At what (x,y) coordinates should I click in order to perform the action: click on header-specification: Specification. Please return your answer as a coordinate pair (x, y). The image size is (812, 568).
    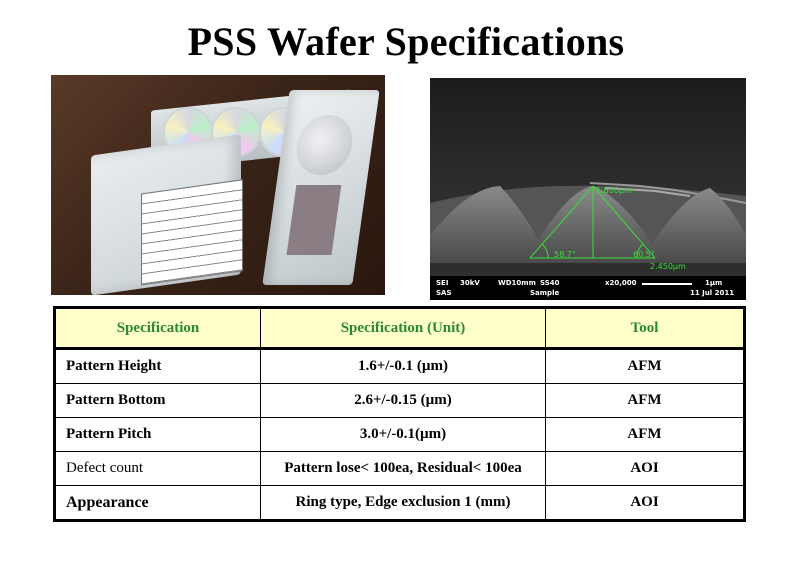
    Looking at the image, I should click on (157, 328).